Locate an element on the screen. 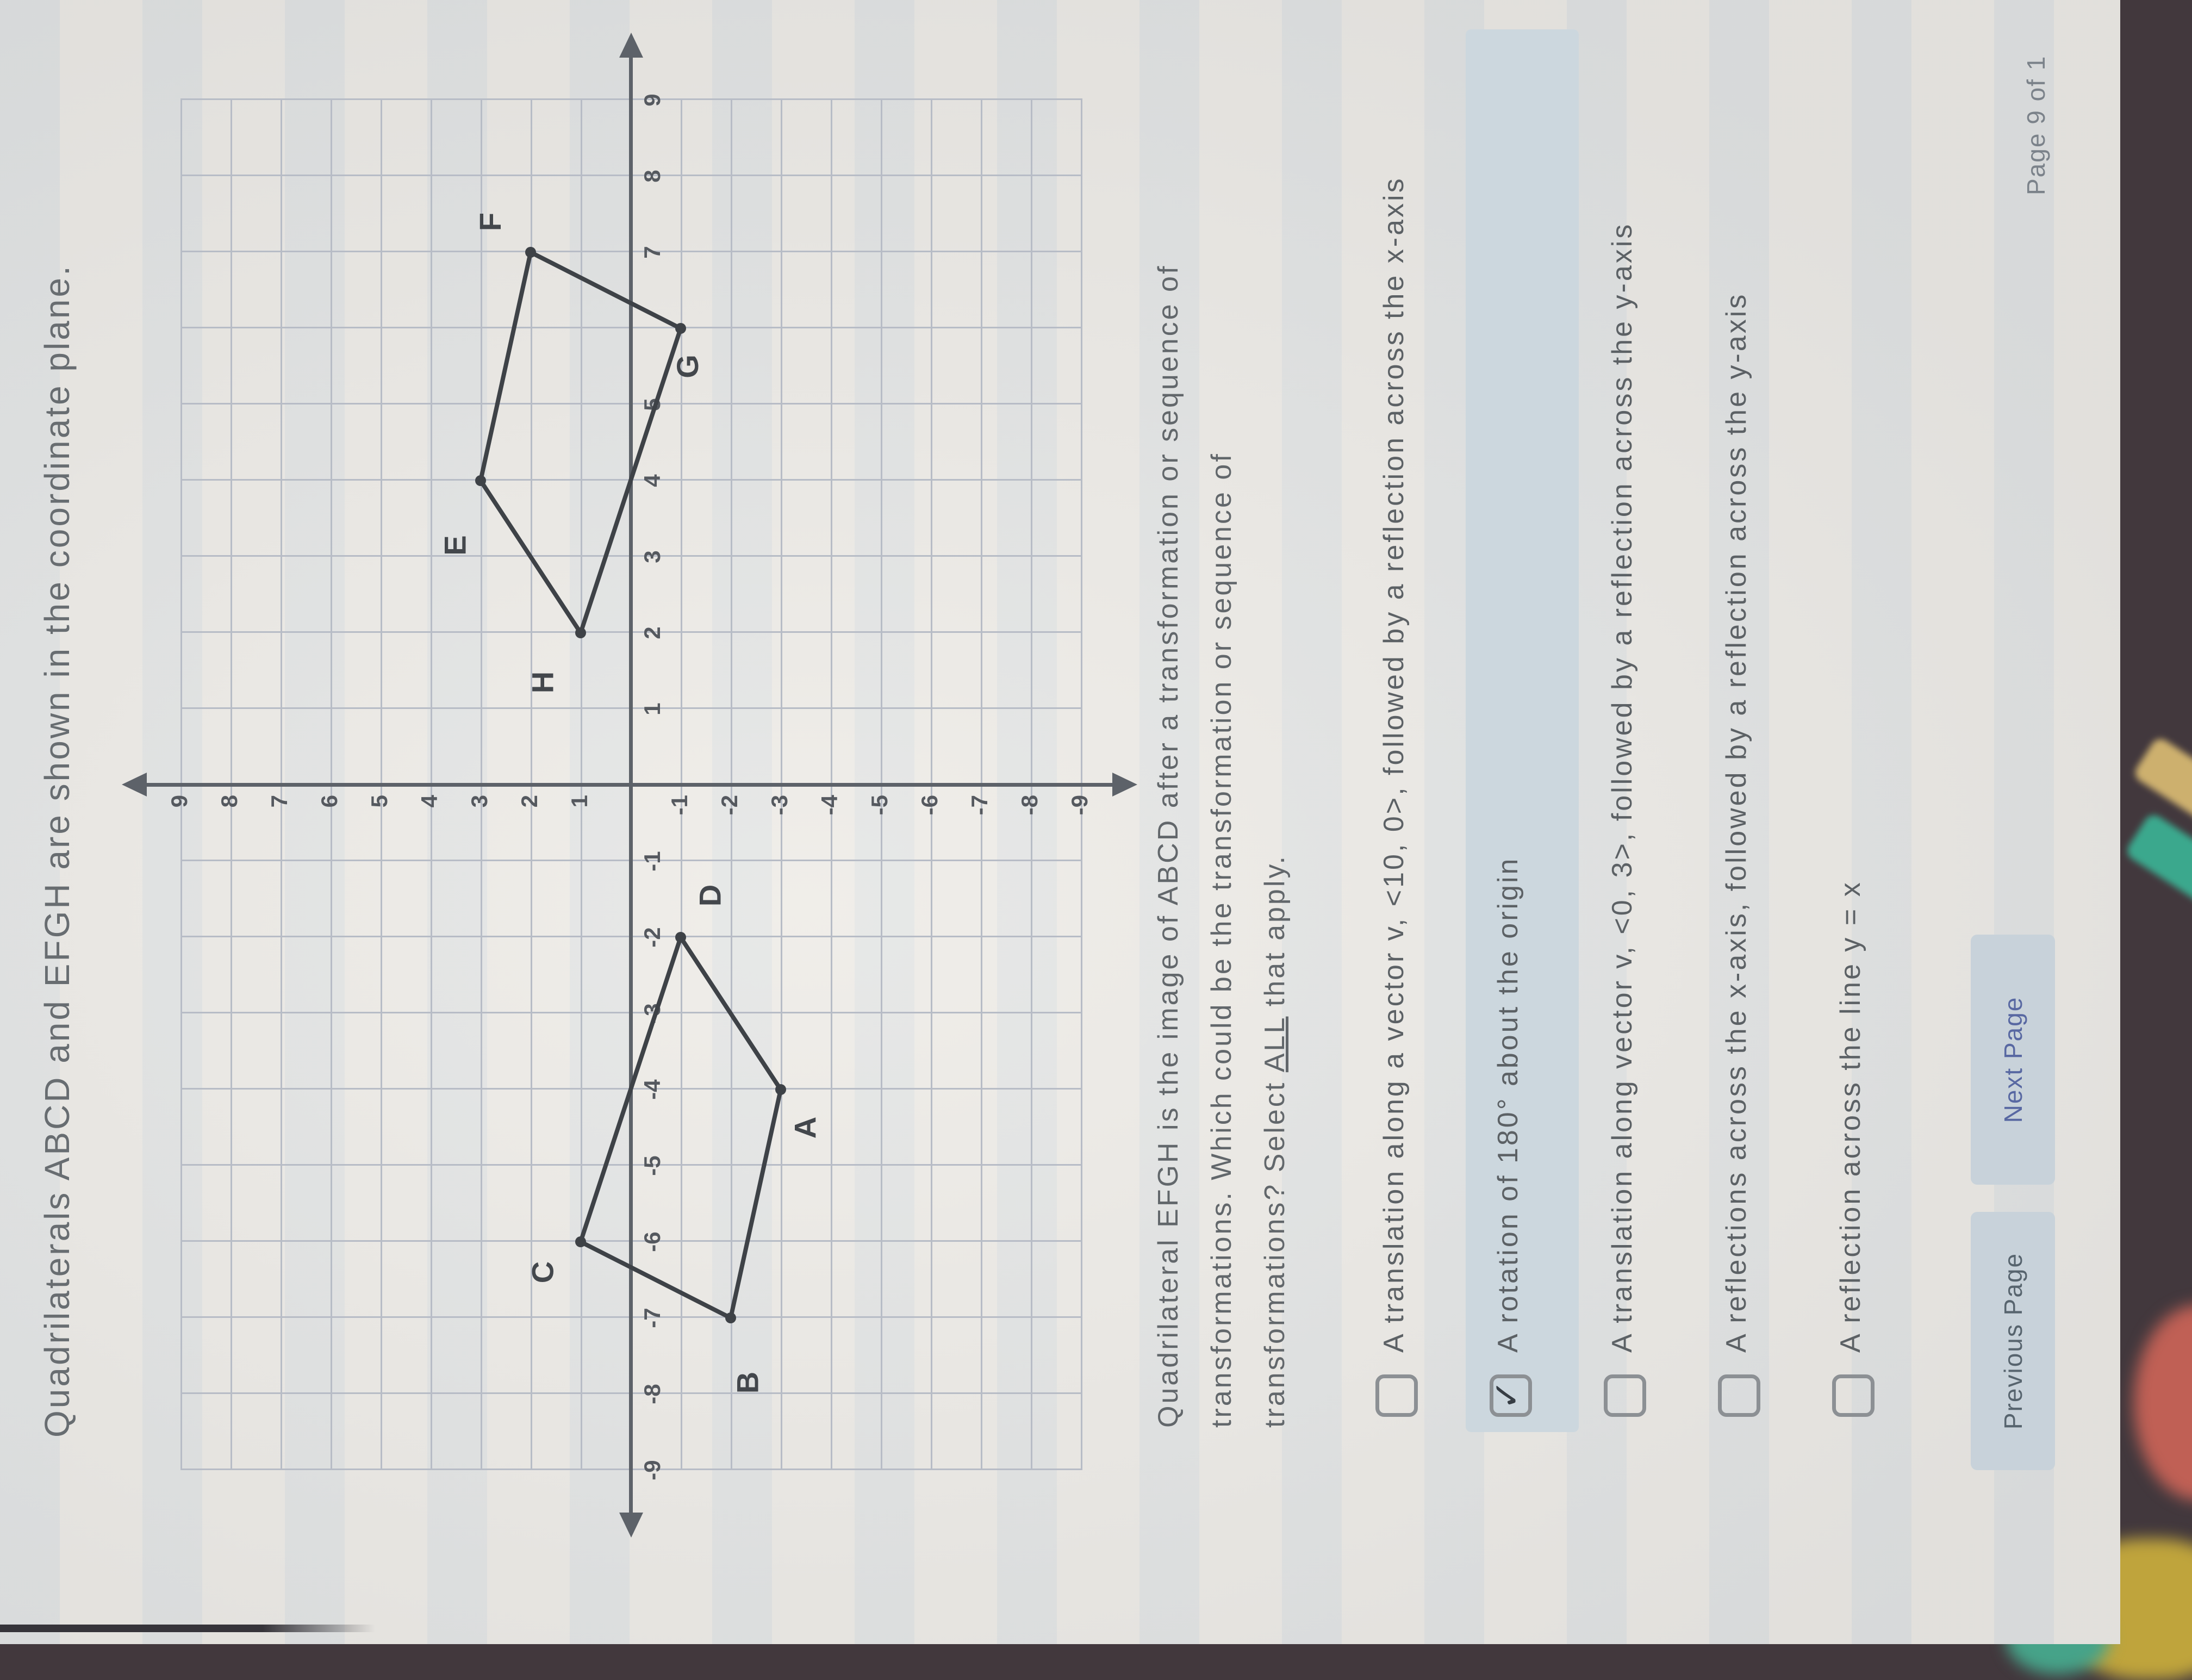 This screenshot has height=1680, width=2192. question-line-3: transformations? Select ALL that apply. is located at coordinates (1275, 1141).